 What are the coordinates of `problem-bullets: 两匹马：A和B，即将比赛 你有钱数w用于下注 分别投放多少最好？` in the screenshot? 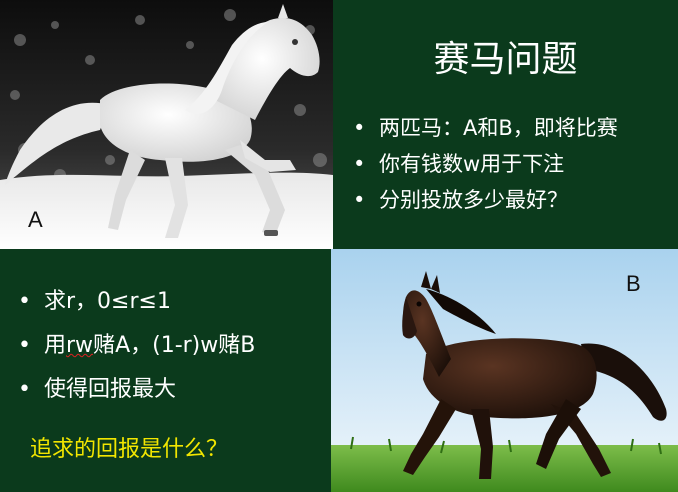 It's located at (485, 171).